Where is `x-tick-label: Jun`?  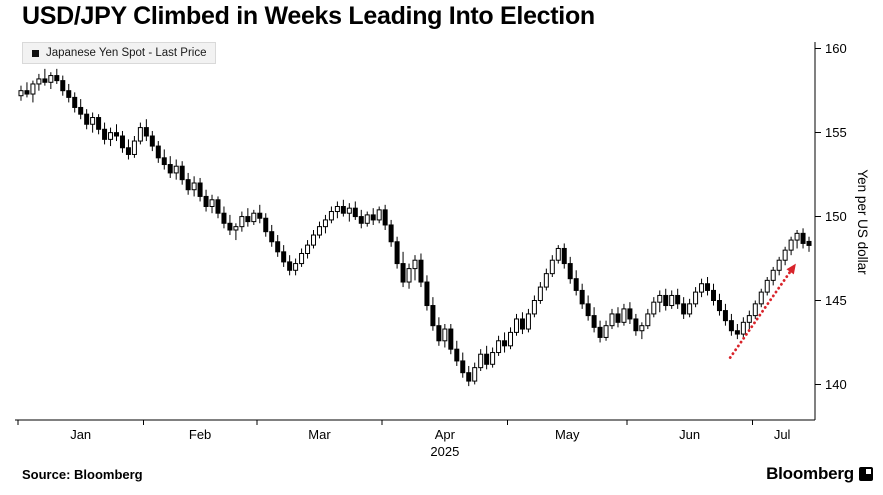
x-tick-label: Jun is located at coordinates (689, 434).